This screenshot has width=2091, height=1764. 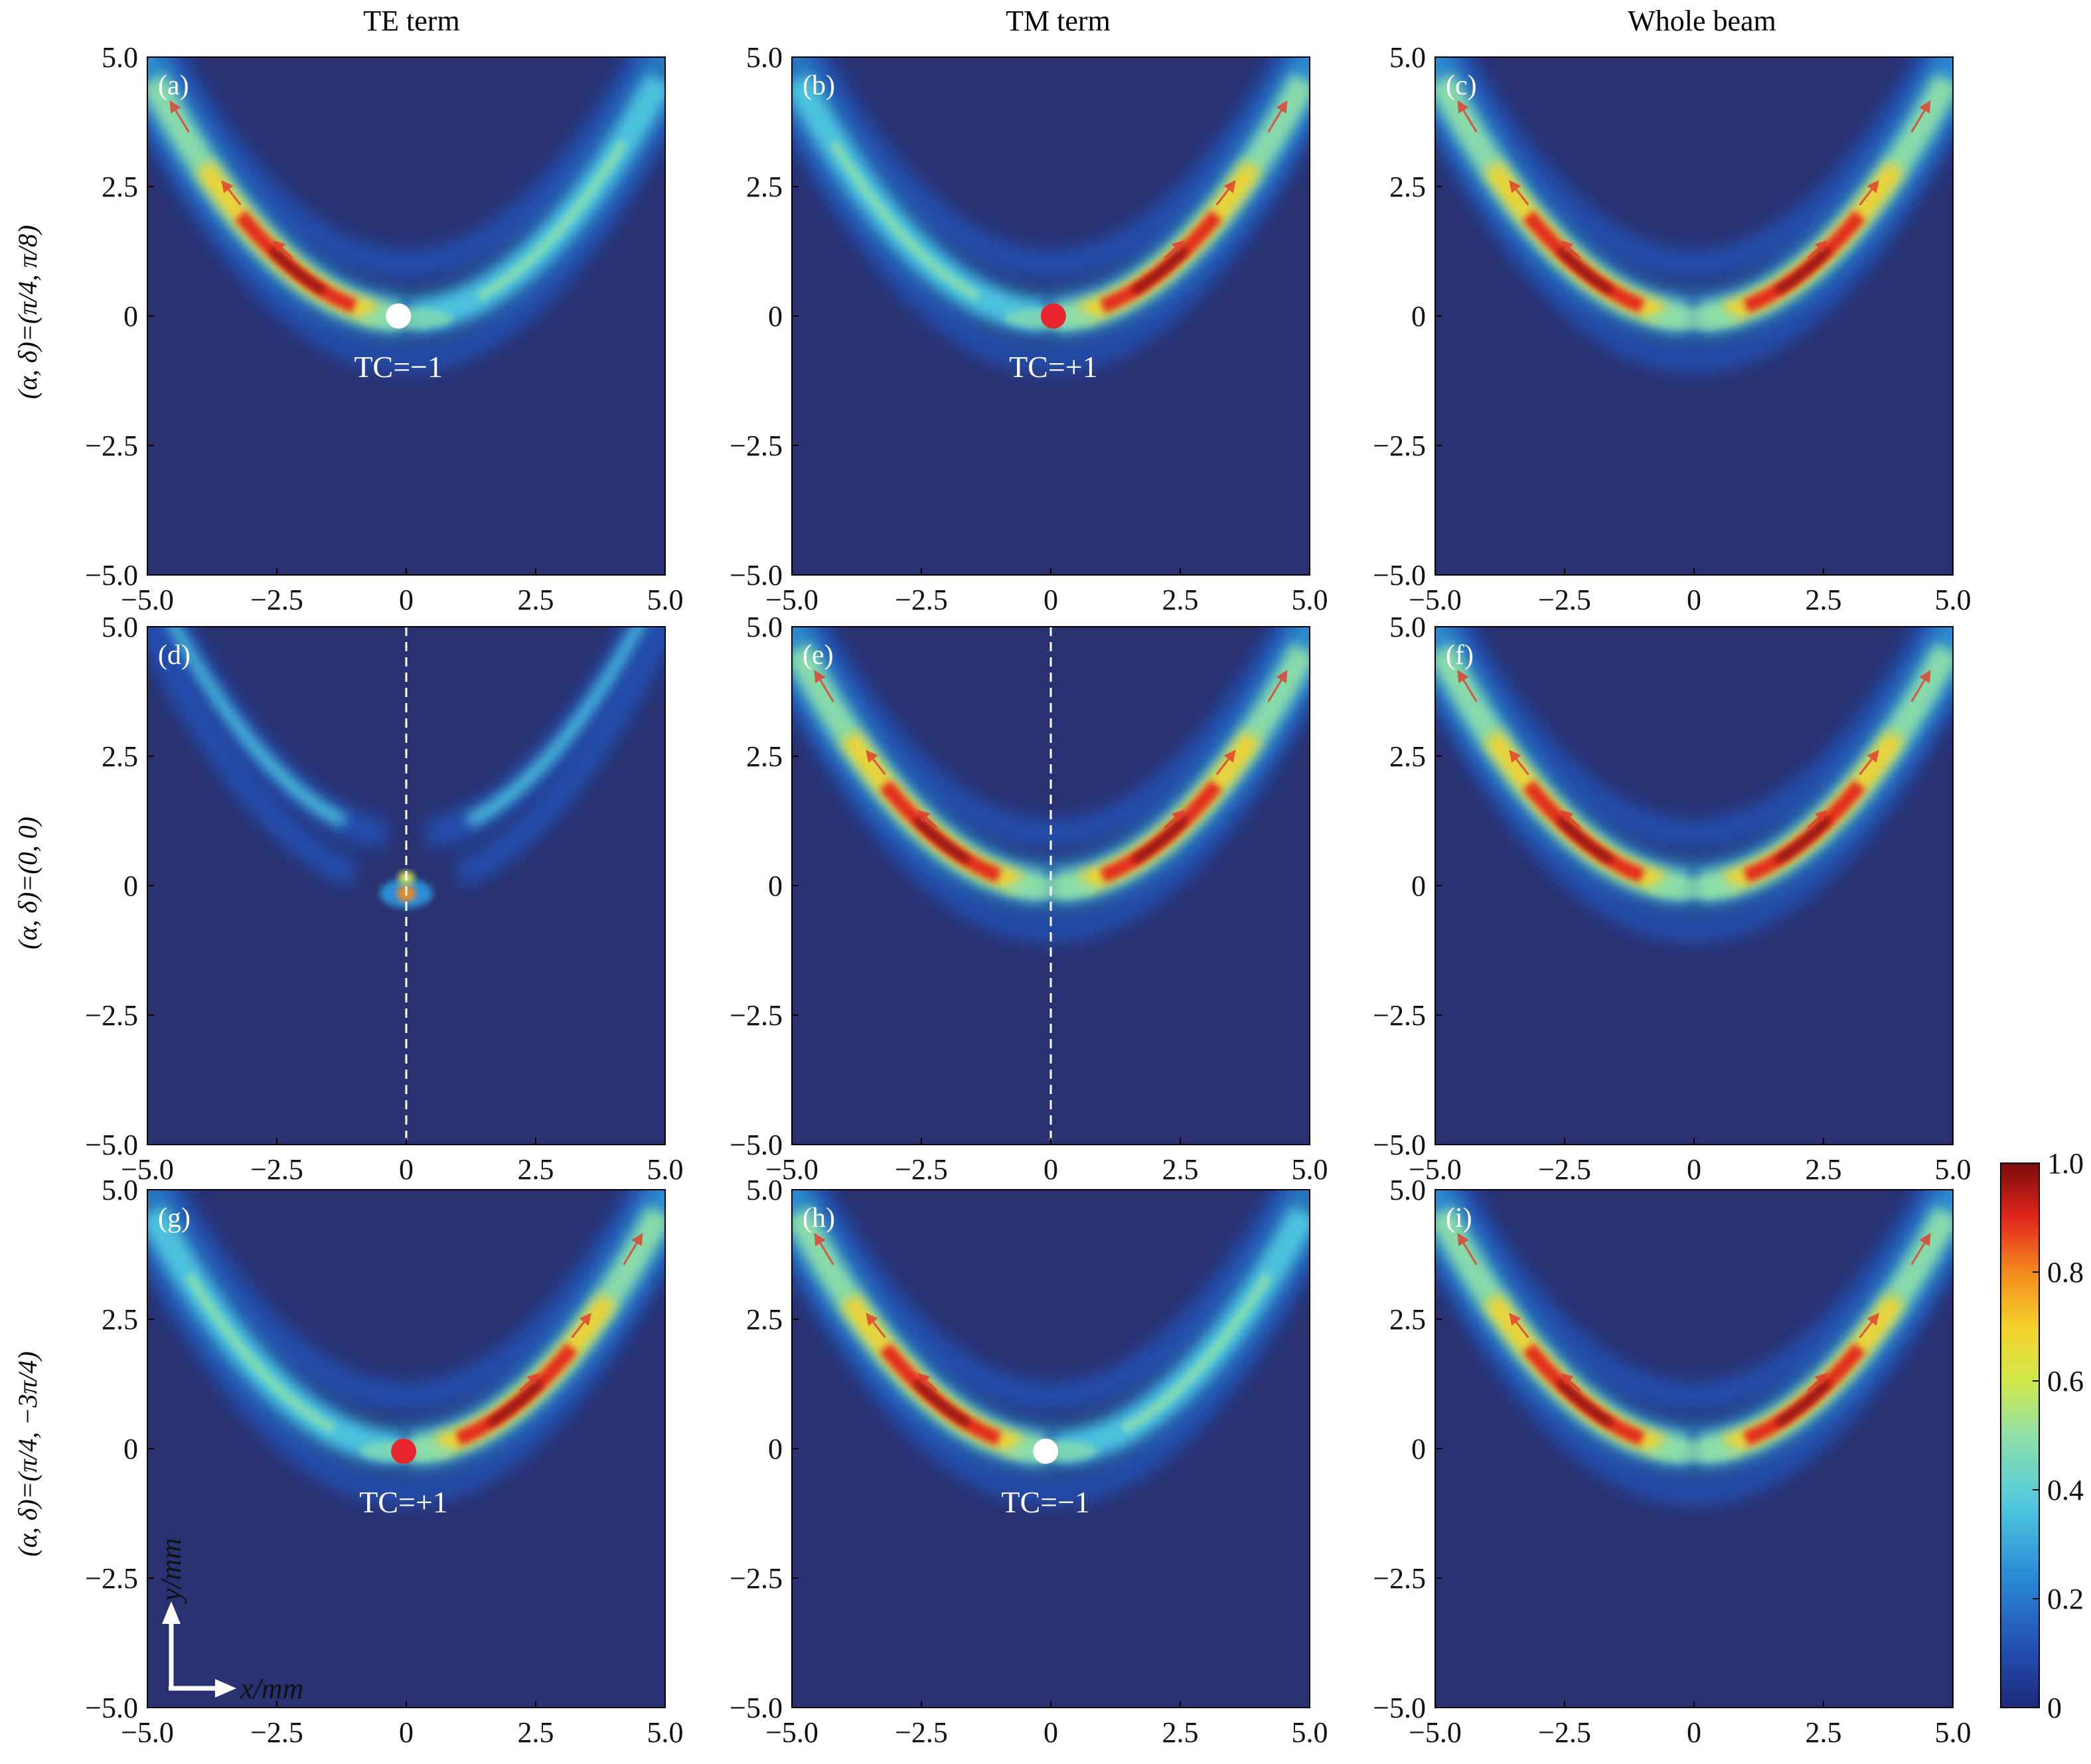 I want to click on colorbar-tick-label: 0.8, so click(x=2065, y=1272).